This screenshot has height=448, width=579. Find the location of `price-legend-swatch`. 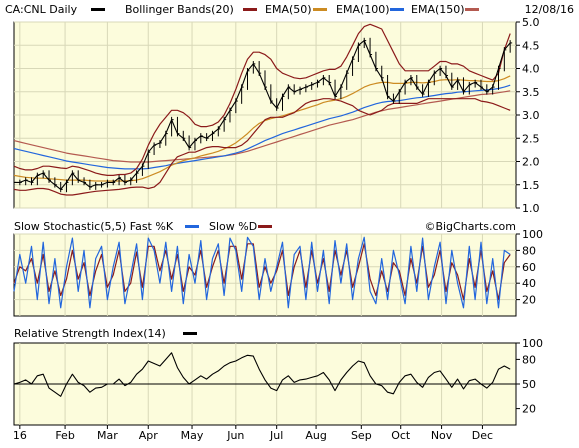

price-legend-swatch is located at coordinates (98, 9).